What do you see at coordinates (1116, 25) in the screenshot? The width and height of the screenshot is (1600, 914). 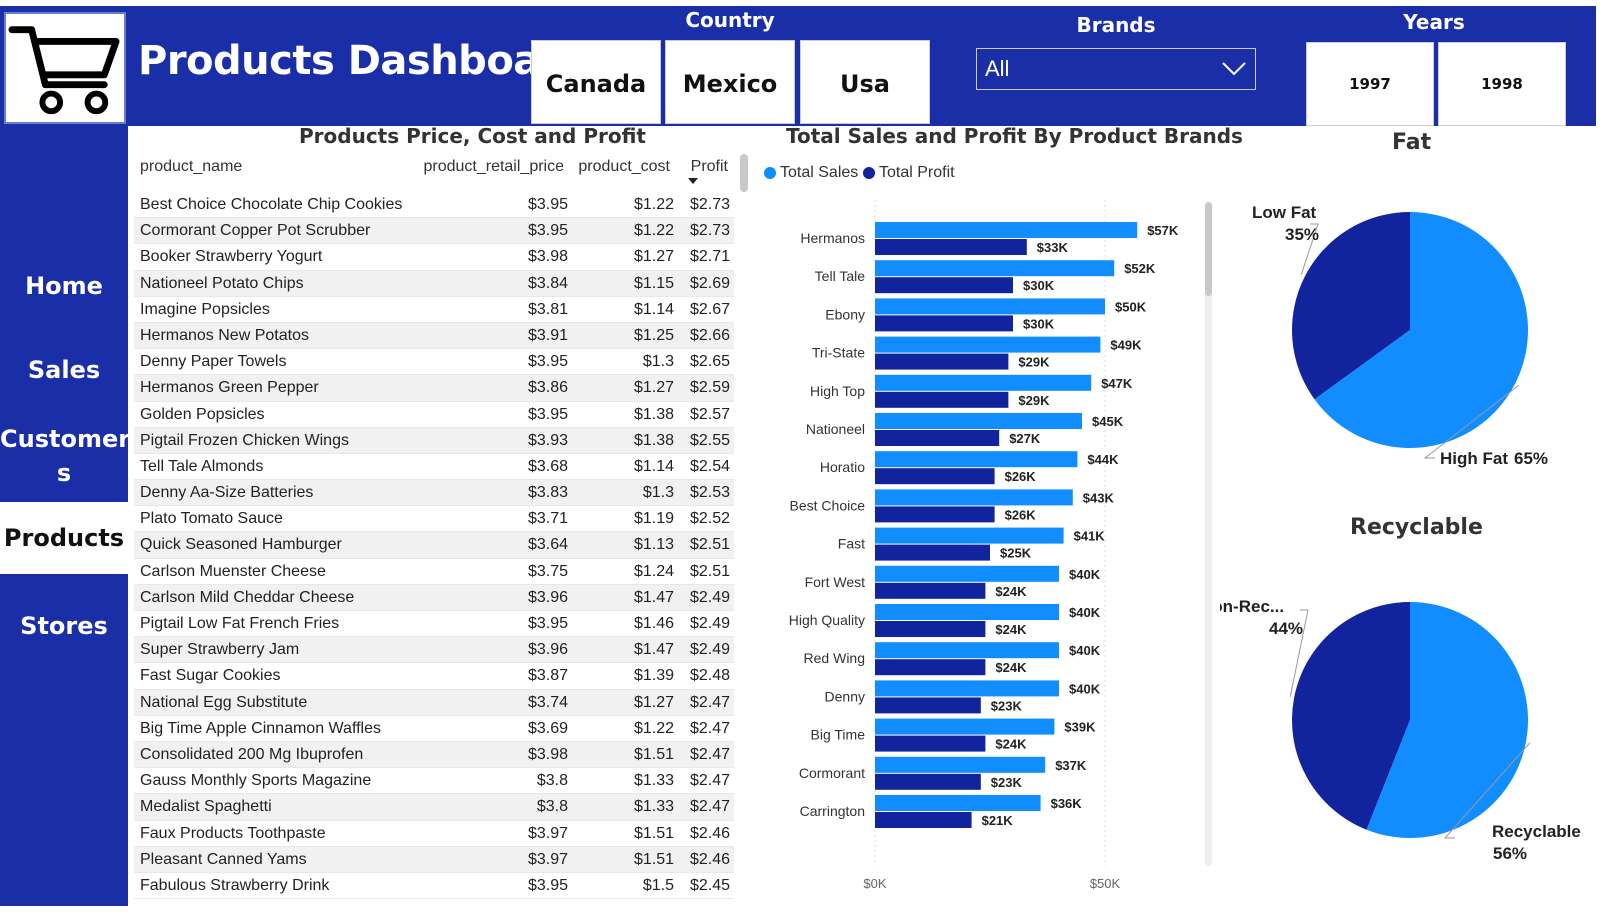 I see `brands-filter-title: Brands` at bounding box center [1116, 25].